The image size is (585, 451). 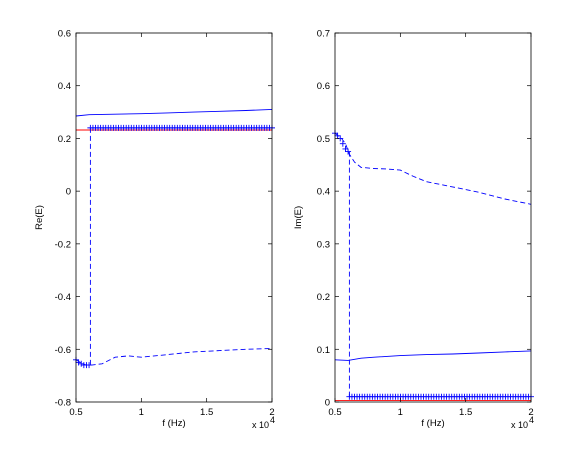 I want to click on y-tick-label: -0.8, so click(x=63, y=403).